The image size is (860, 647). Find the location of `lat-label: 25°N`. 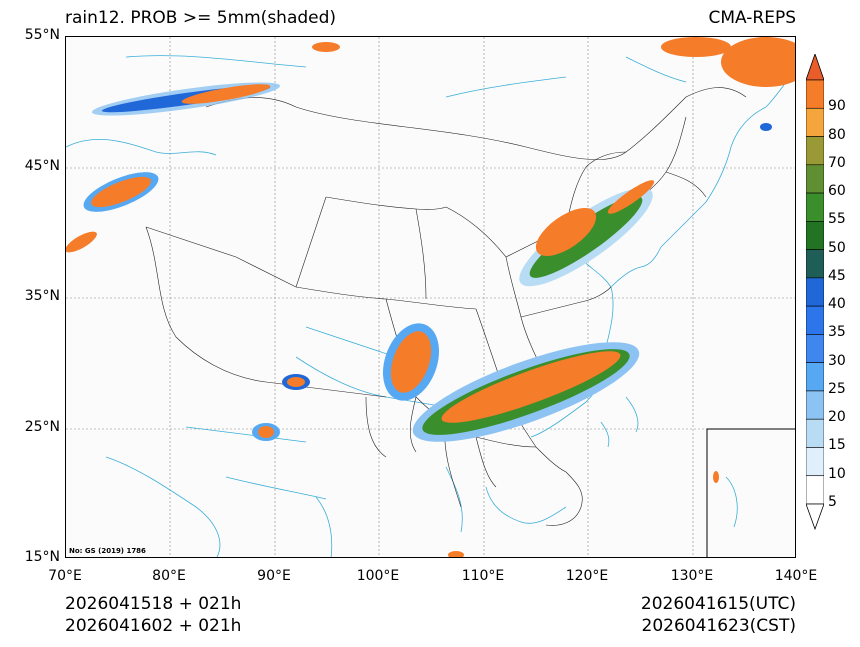

lat-label: 25°N is located at coordinates (42, 427).